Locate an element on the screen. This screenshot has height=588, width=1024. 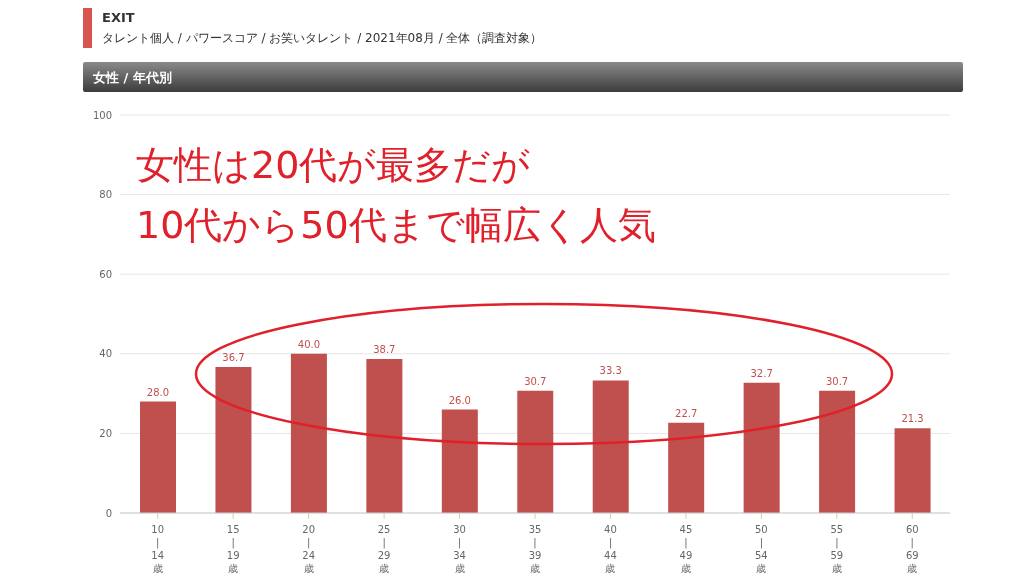
data-label: 26.0 is located at coordinates (459, 400).